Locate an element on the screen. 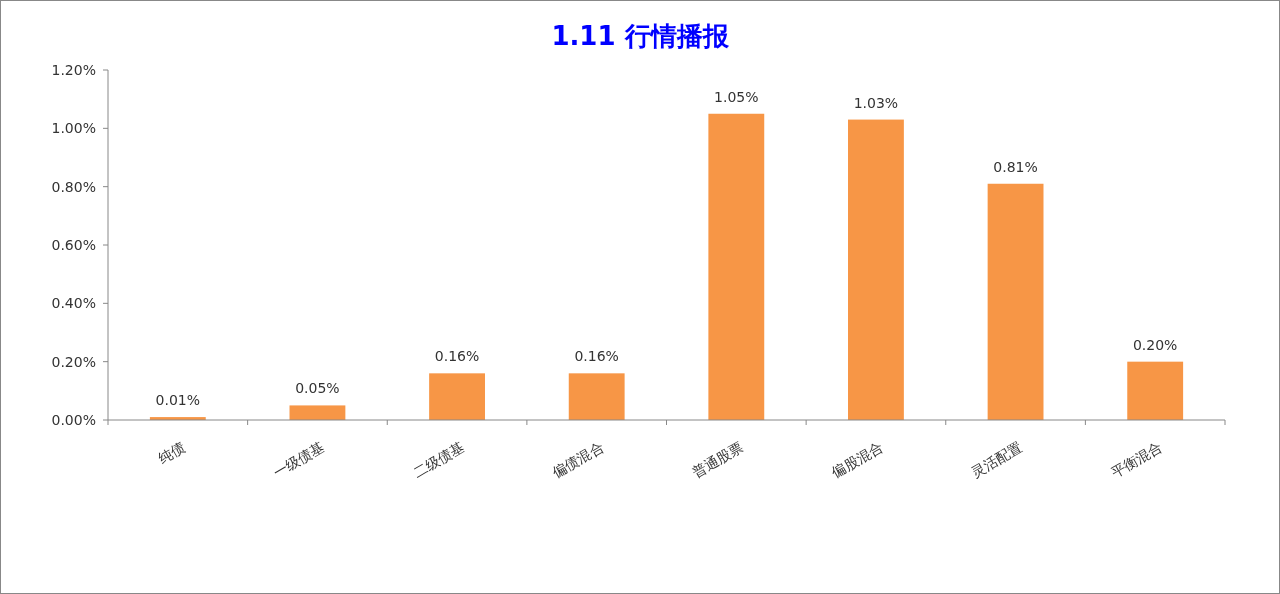  x-tick-label: 纯债 is located at coordinates (171, 452).